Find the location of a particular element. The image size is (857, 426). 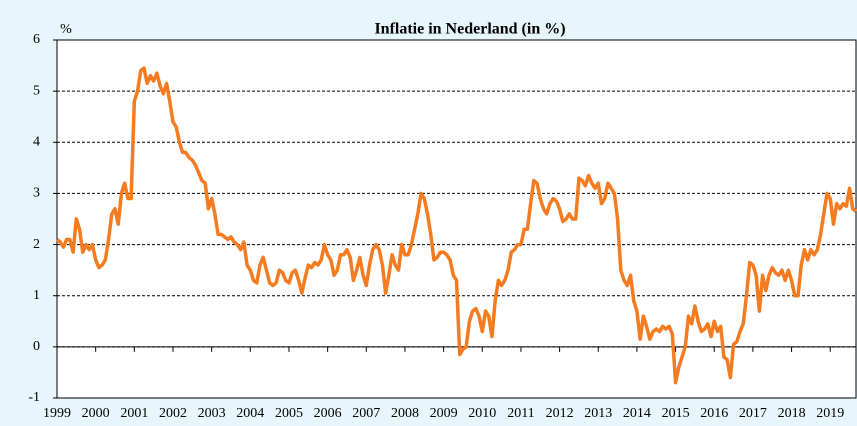

x-tick-label: 2015 is located at coordinates (676, 413).